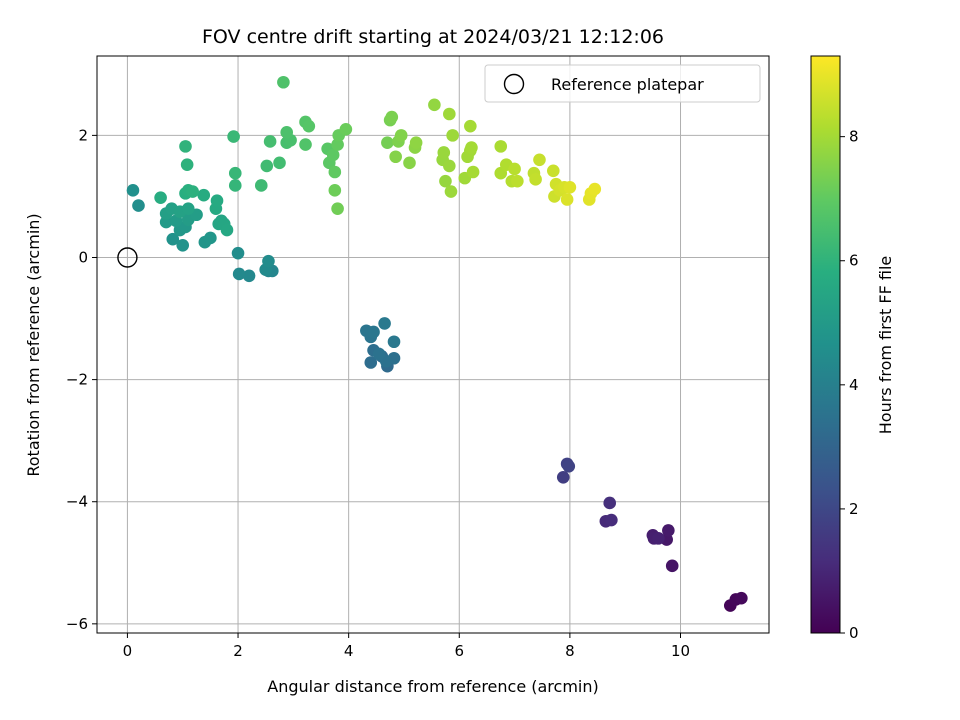 This screenshot has height=720, width=960. I want to click on x-tick-label: 8, so click(570, 651).